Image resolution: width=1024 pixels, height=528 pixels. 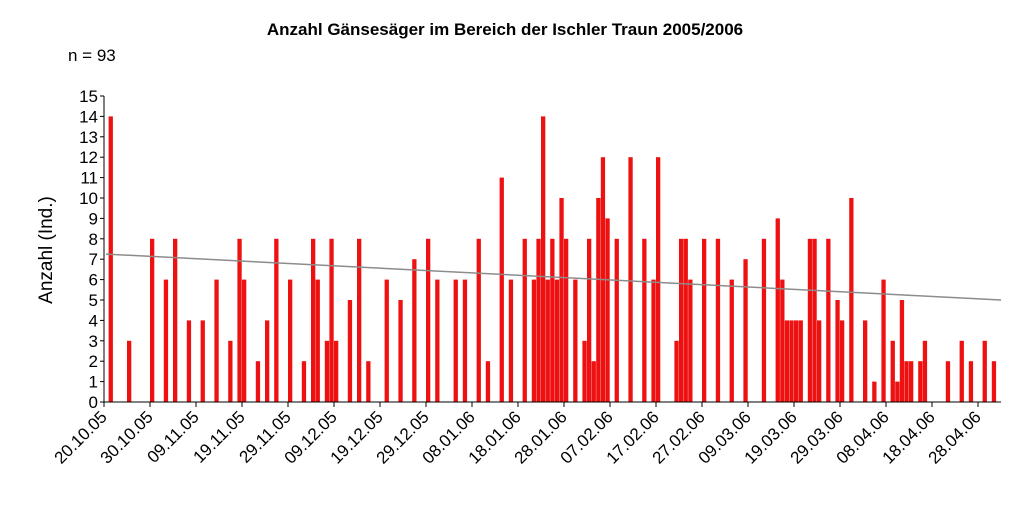 What do you see at coordinates (93, 382) in the screenshot?
I see `y-tick-label: 1` at bounding box center [93, 382].